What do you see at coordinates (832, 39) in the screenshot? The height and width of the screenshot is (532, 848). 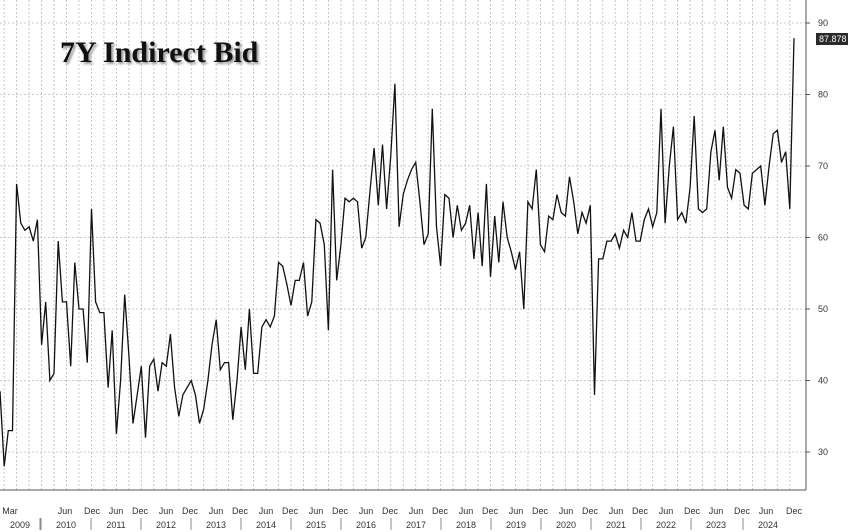 I see `last-value-badge: 87.878` at bounding box center [832, 39].